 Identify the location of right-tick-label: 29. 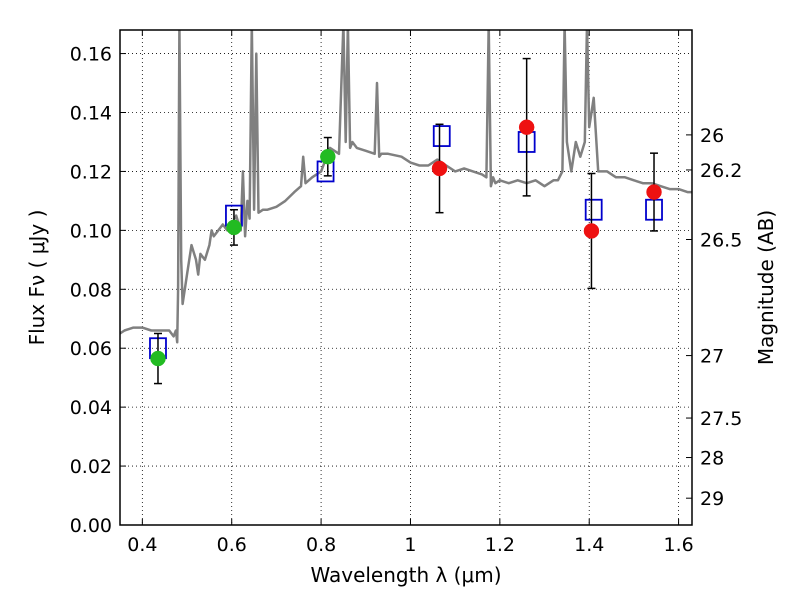
(712, 499).